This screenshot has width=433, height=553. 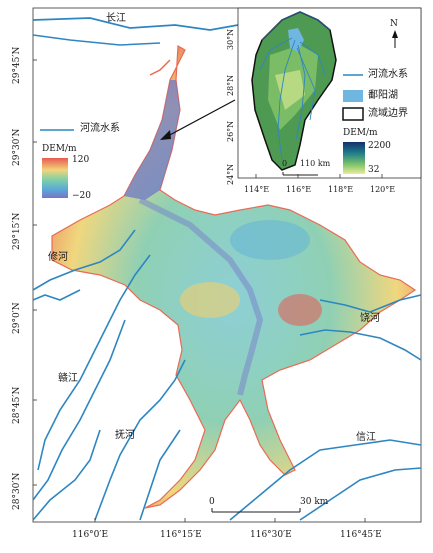 What do you see at coordinates (230, 131) in the screenshot?
I see `inset-lat-3: 26°N` at bounding box center [230, 131].